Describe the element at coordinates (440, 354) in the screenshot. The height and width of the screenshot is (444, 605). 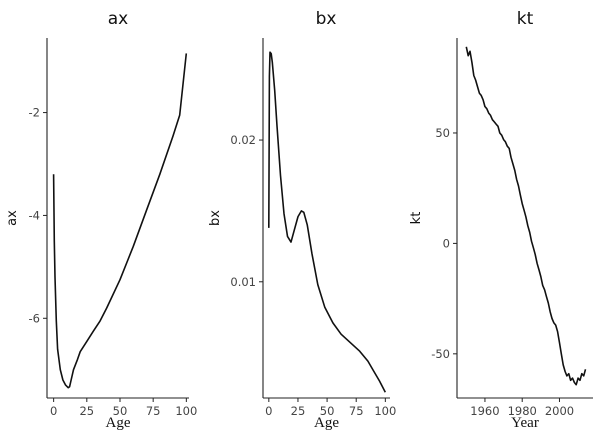
I see `y-tick-label: -50` at that location.